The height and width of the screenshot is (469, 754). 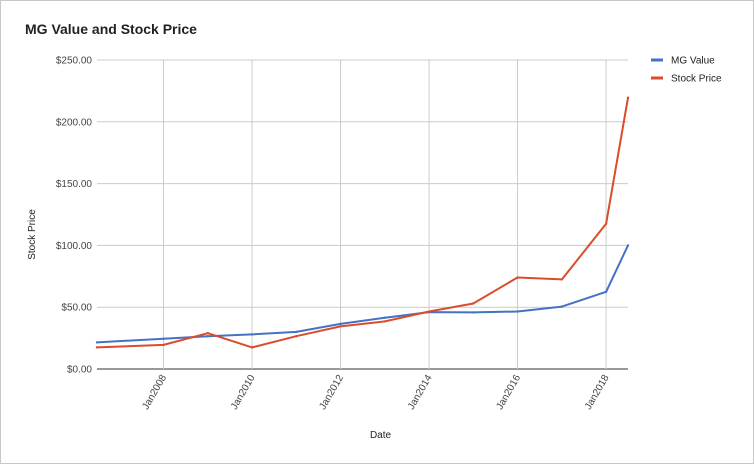 I want to click on x-axis-title: Date, so click(x=381, y=435).